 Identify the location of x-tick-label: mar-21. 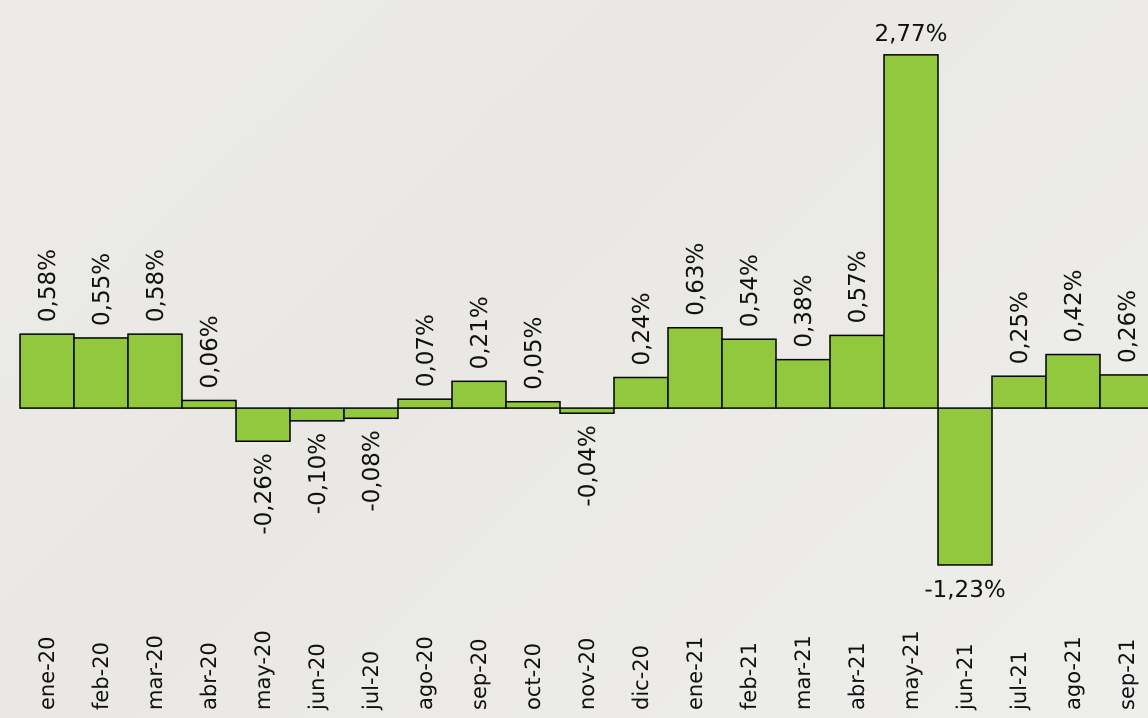
(803, 672).